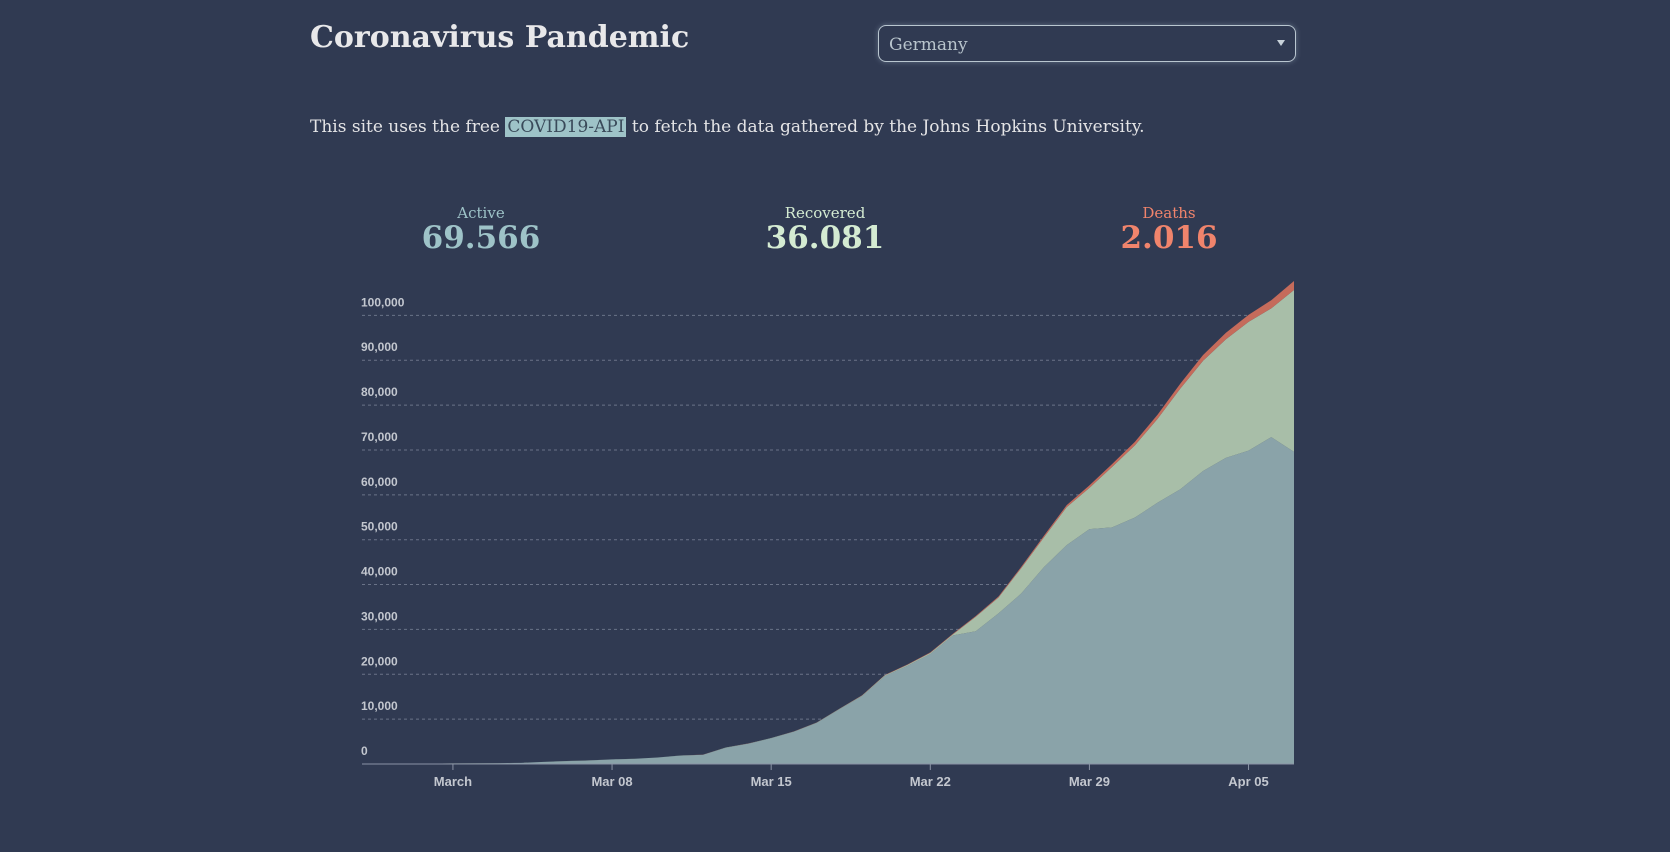  I want to click on x-tick-label: Mar 29, so click(1089, 781).